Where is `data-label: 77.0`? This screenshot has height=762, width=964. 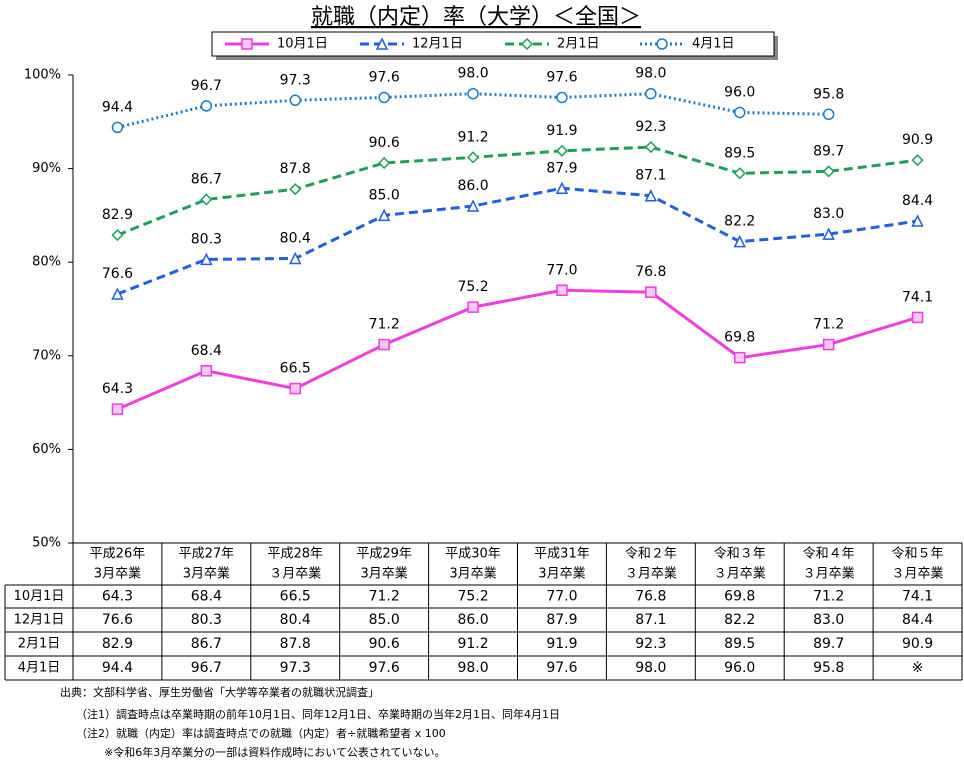 data-label: 77.0 is located at coordinates (561, 270).